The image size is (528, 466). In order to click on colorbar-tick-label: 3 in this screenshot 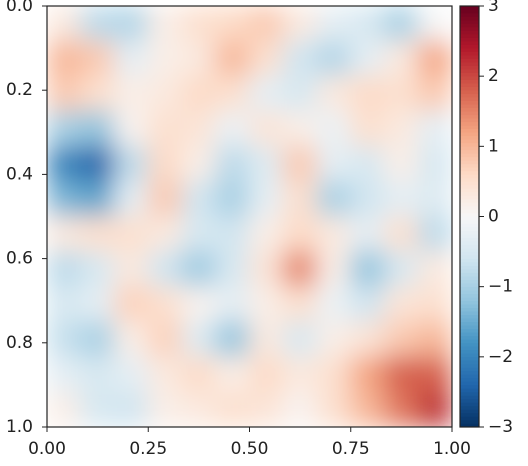, I will do `click(493, 8)`.